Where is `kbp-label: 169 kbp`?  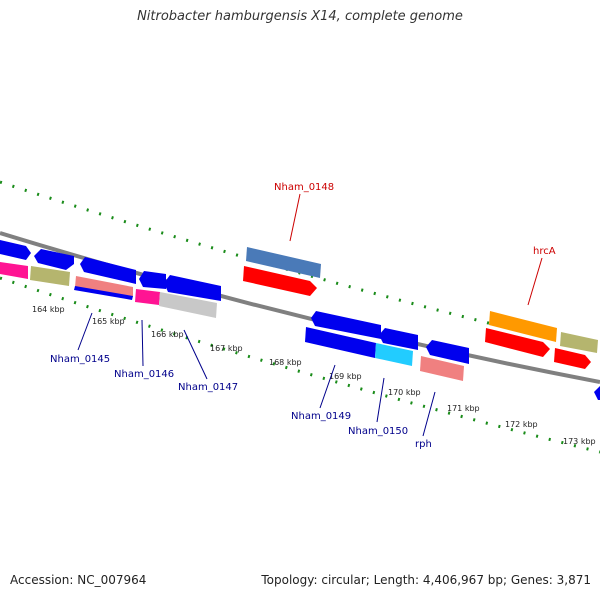
kbp-label: 169 kbp is located at coordinates (345, 376).